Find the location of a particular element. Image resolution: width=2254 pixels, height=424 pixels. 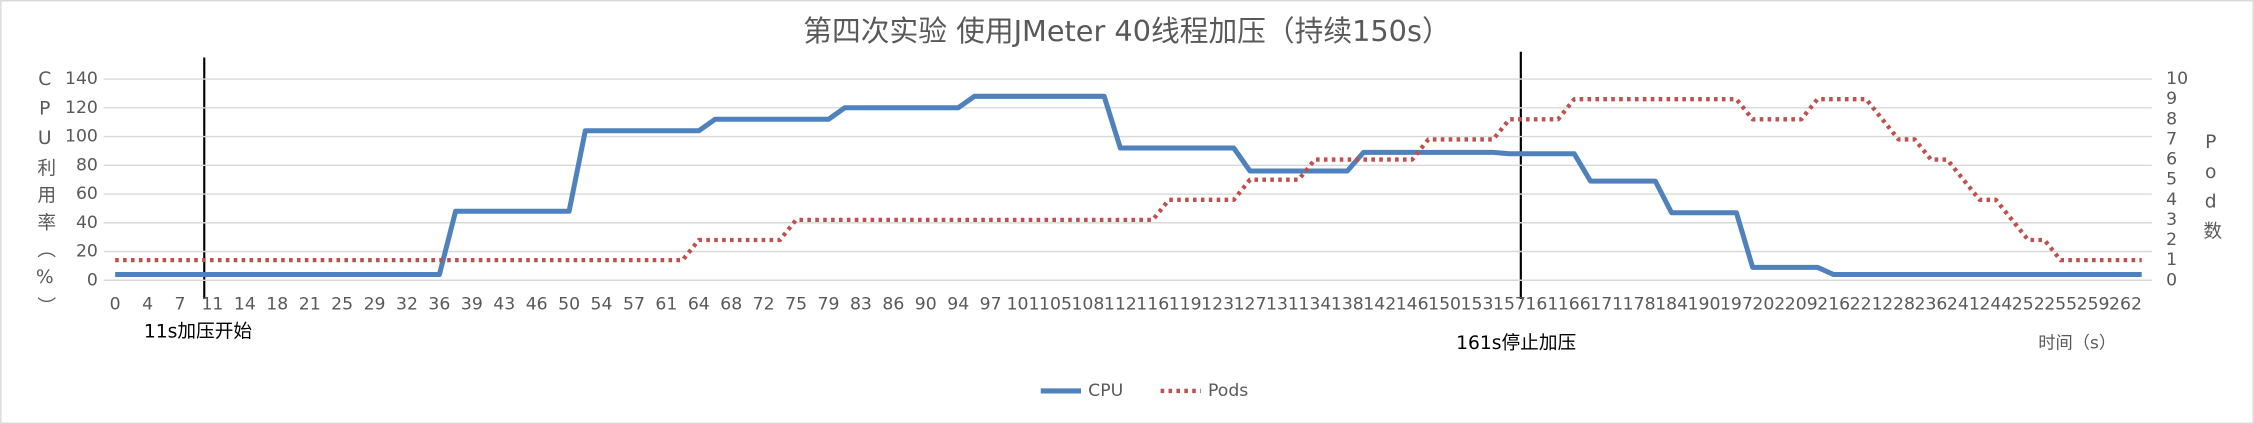

y2-tick-label: 5 is located at coordinates (2171, 180).